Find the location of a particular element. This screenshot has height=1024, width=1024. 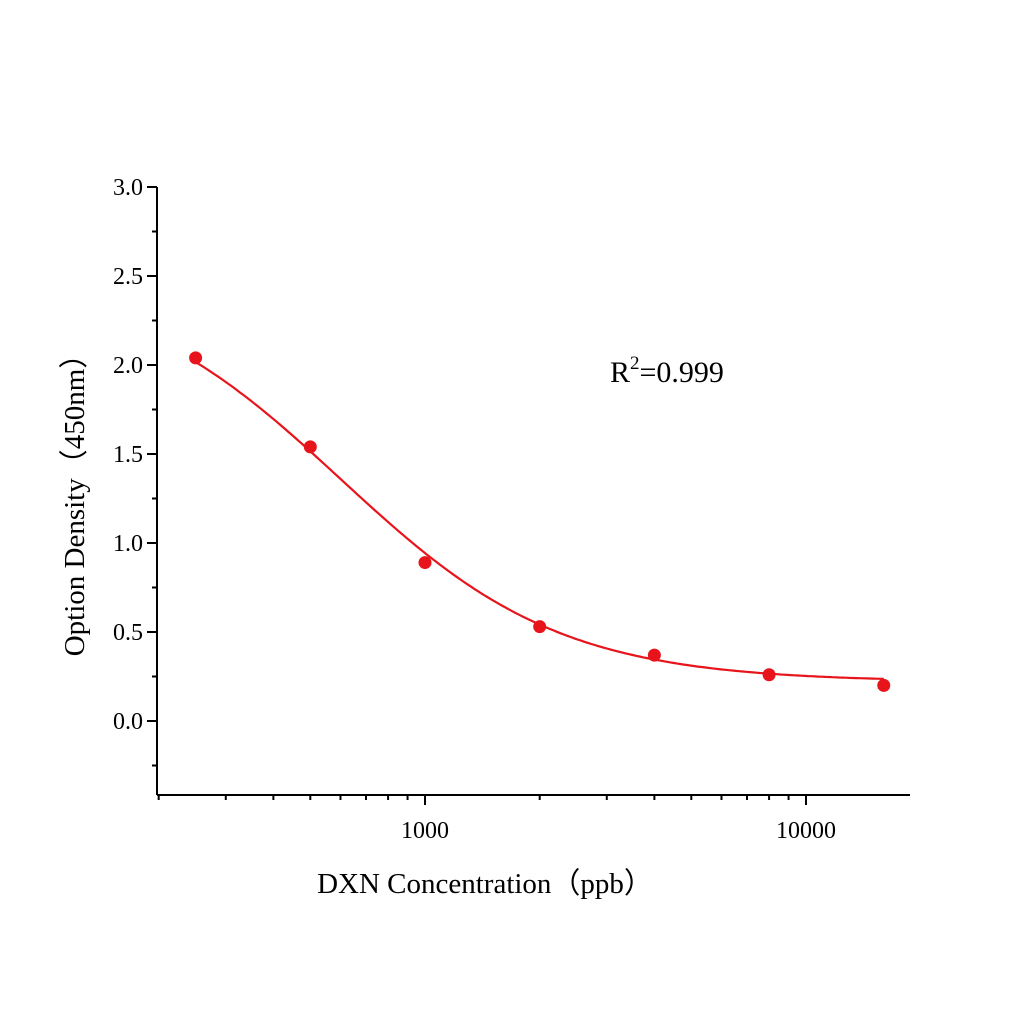

x-tick-label: 1000 is located at coordinates (425, 831).